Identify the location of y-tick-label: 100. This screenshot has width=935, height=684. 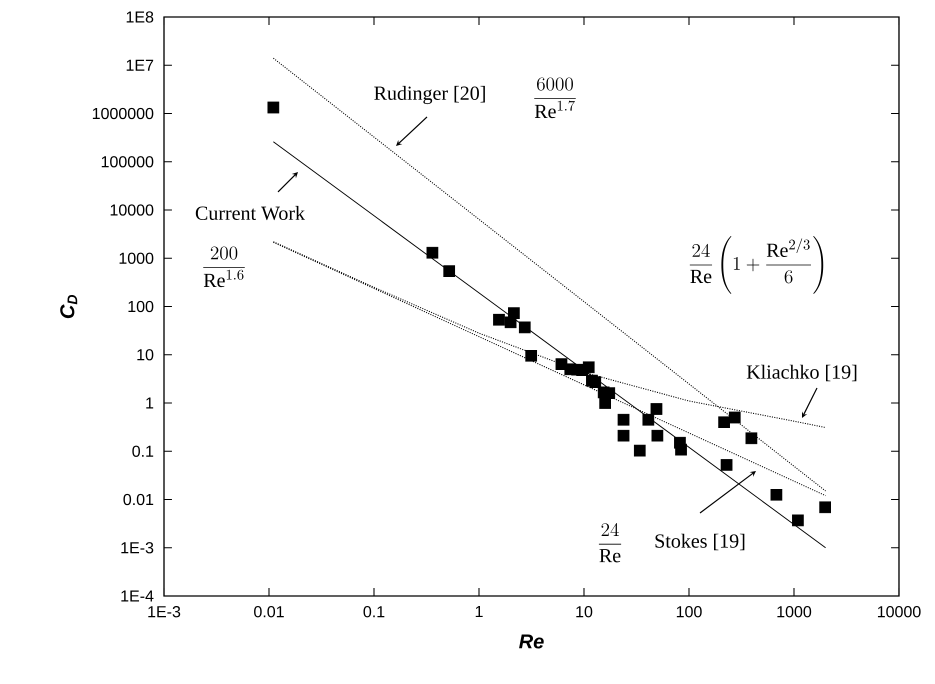
(141, 306).